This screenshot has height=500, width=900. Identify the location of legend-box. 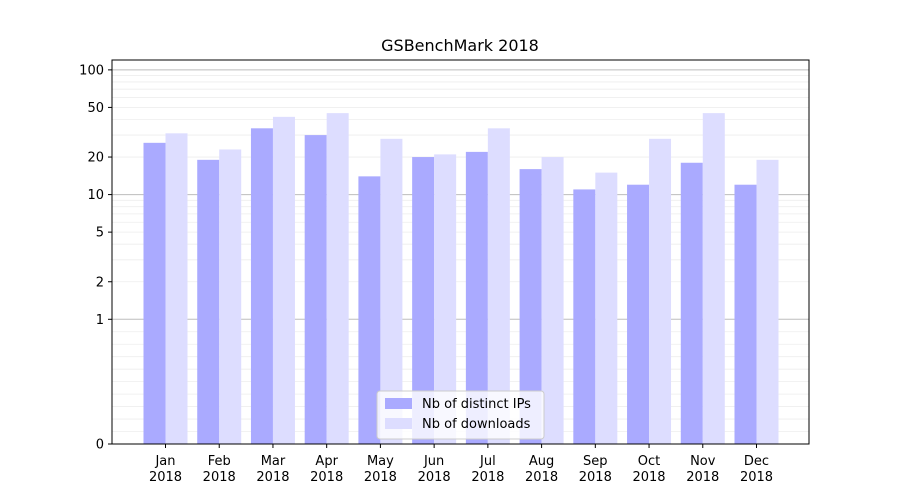
(460, 415).